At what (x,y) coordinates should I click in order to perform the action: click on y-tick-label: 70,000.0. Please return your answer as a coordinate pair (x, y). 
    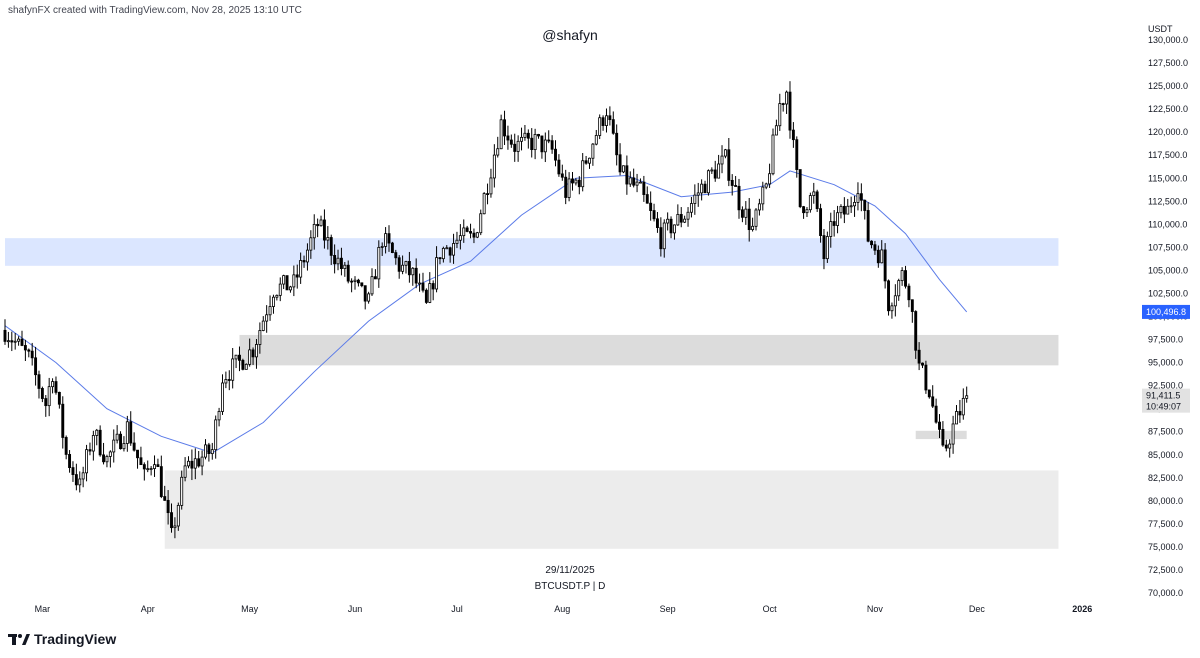
    Looking at the image, I should click on (1165, 593).